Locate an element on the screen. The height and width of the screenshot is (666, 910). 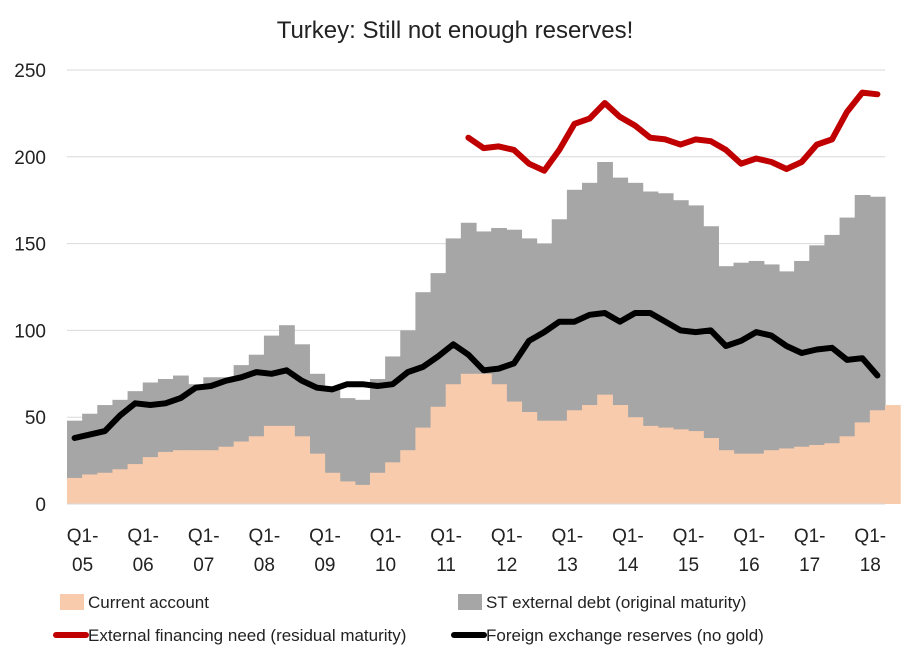
legend-label: ST external debt (original maturity) is located at coordinates (616, 602).